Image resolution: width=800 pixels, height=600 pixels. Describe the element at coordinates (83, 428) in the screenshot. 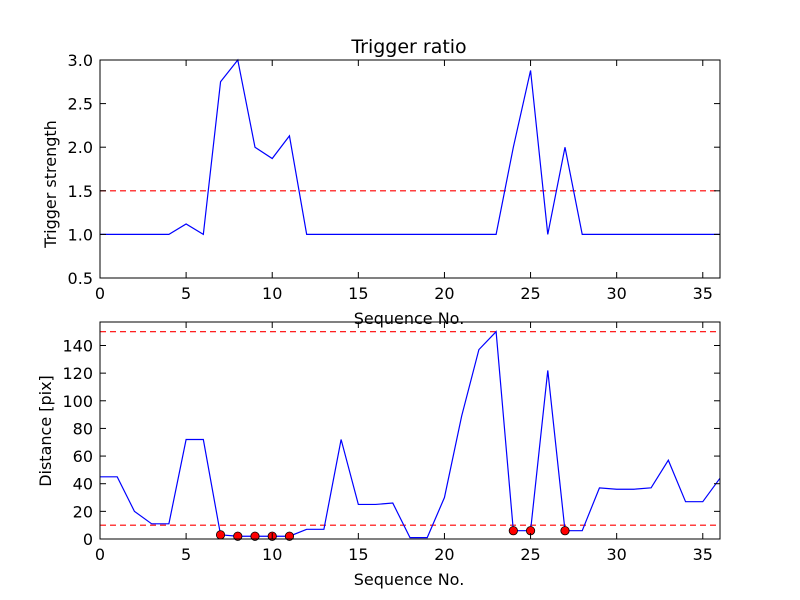

I see `y-tick-label: 80` at that location.